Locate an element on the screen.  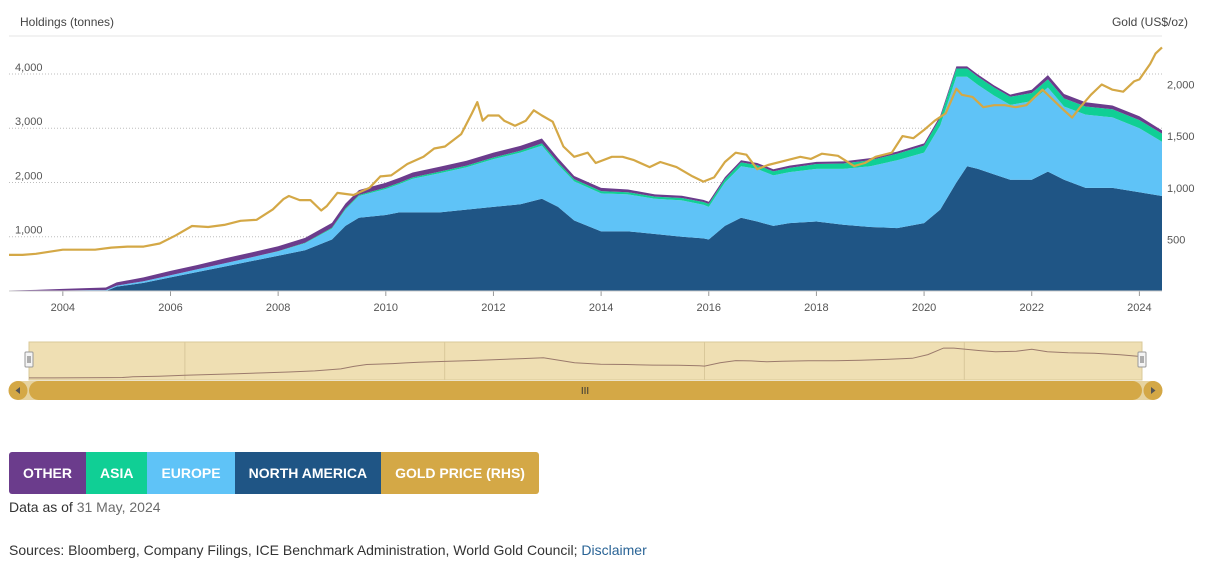
legend-label: OTHER is located at coordinates (47, 473).